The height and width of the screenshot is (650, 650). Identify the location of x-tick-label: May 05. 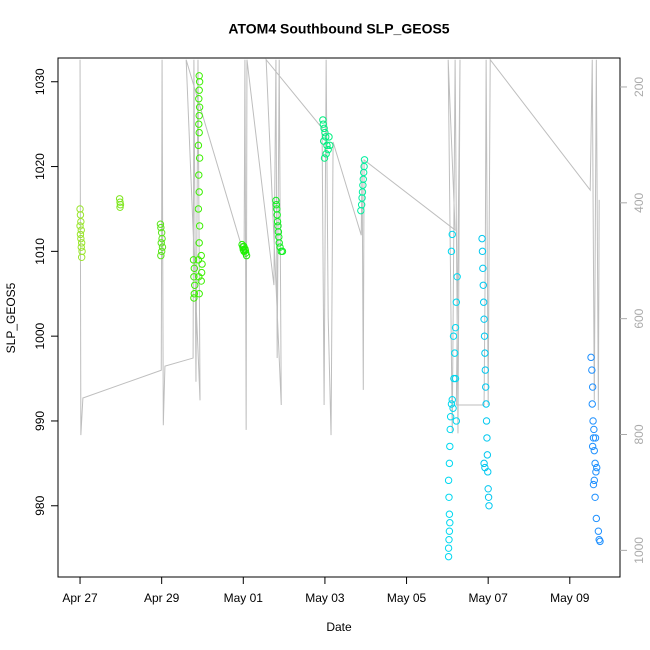
(407, 598).